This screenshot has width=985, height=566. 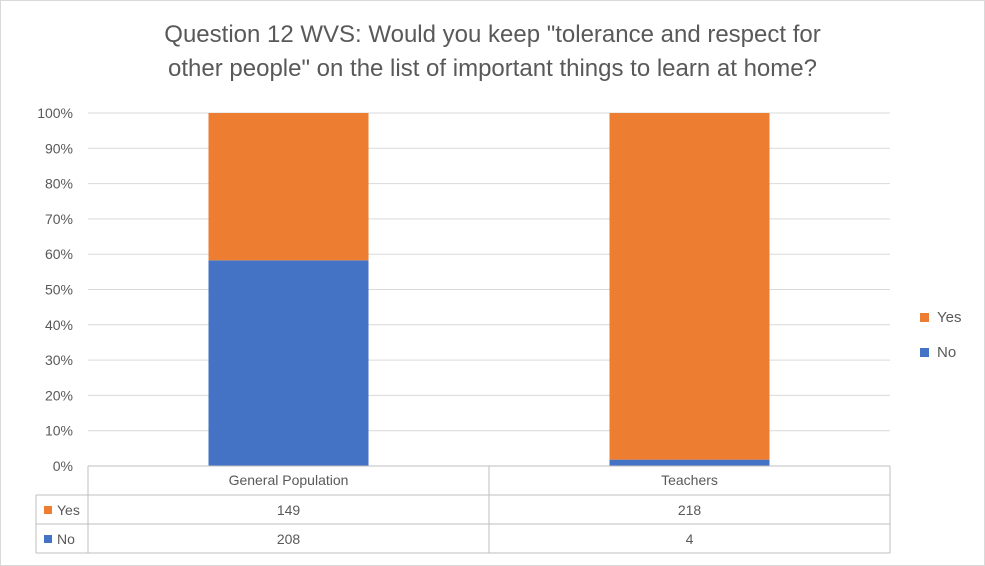 I want to click on table-row-label-yes: Yes, so click(x=68, y=510).